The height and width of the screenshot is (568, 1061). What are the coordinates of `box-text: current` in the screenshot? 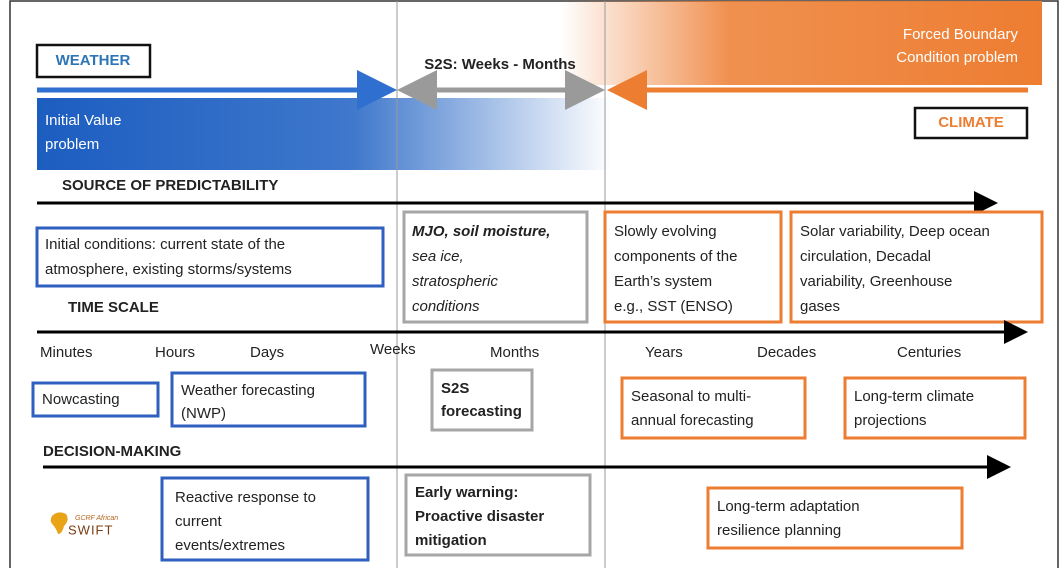 It's located at (199, 521).